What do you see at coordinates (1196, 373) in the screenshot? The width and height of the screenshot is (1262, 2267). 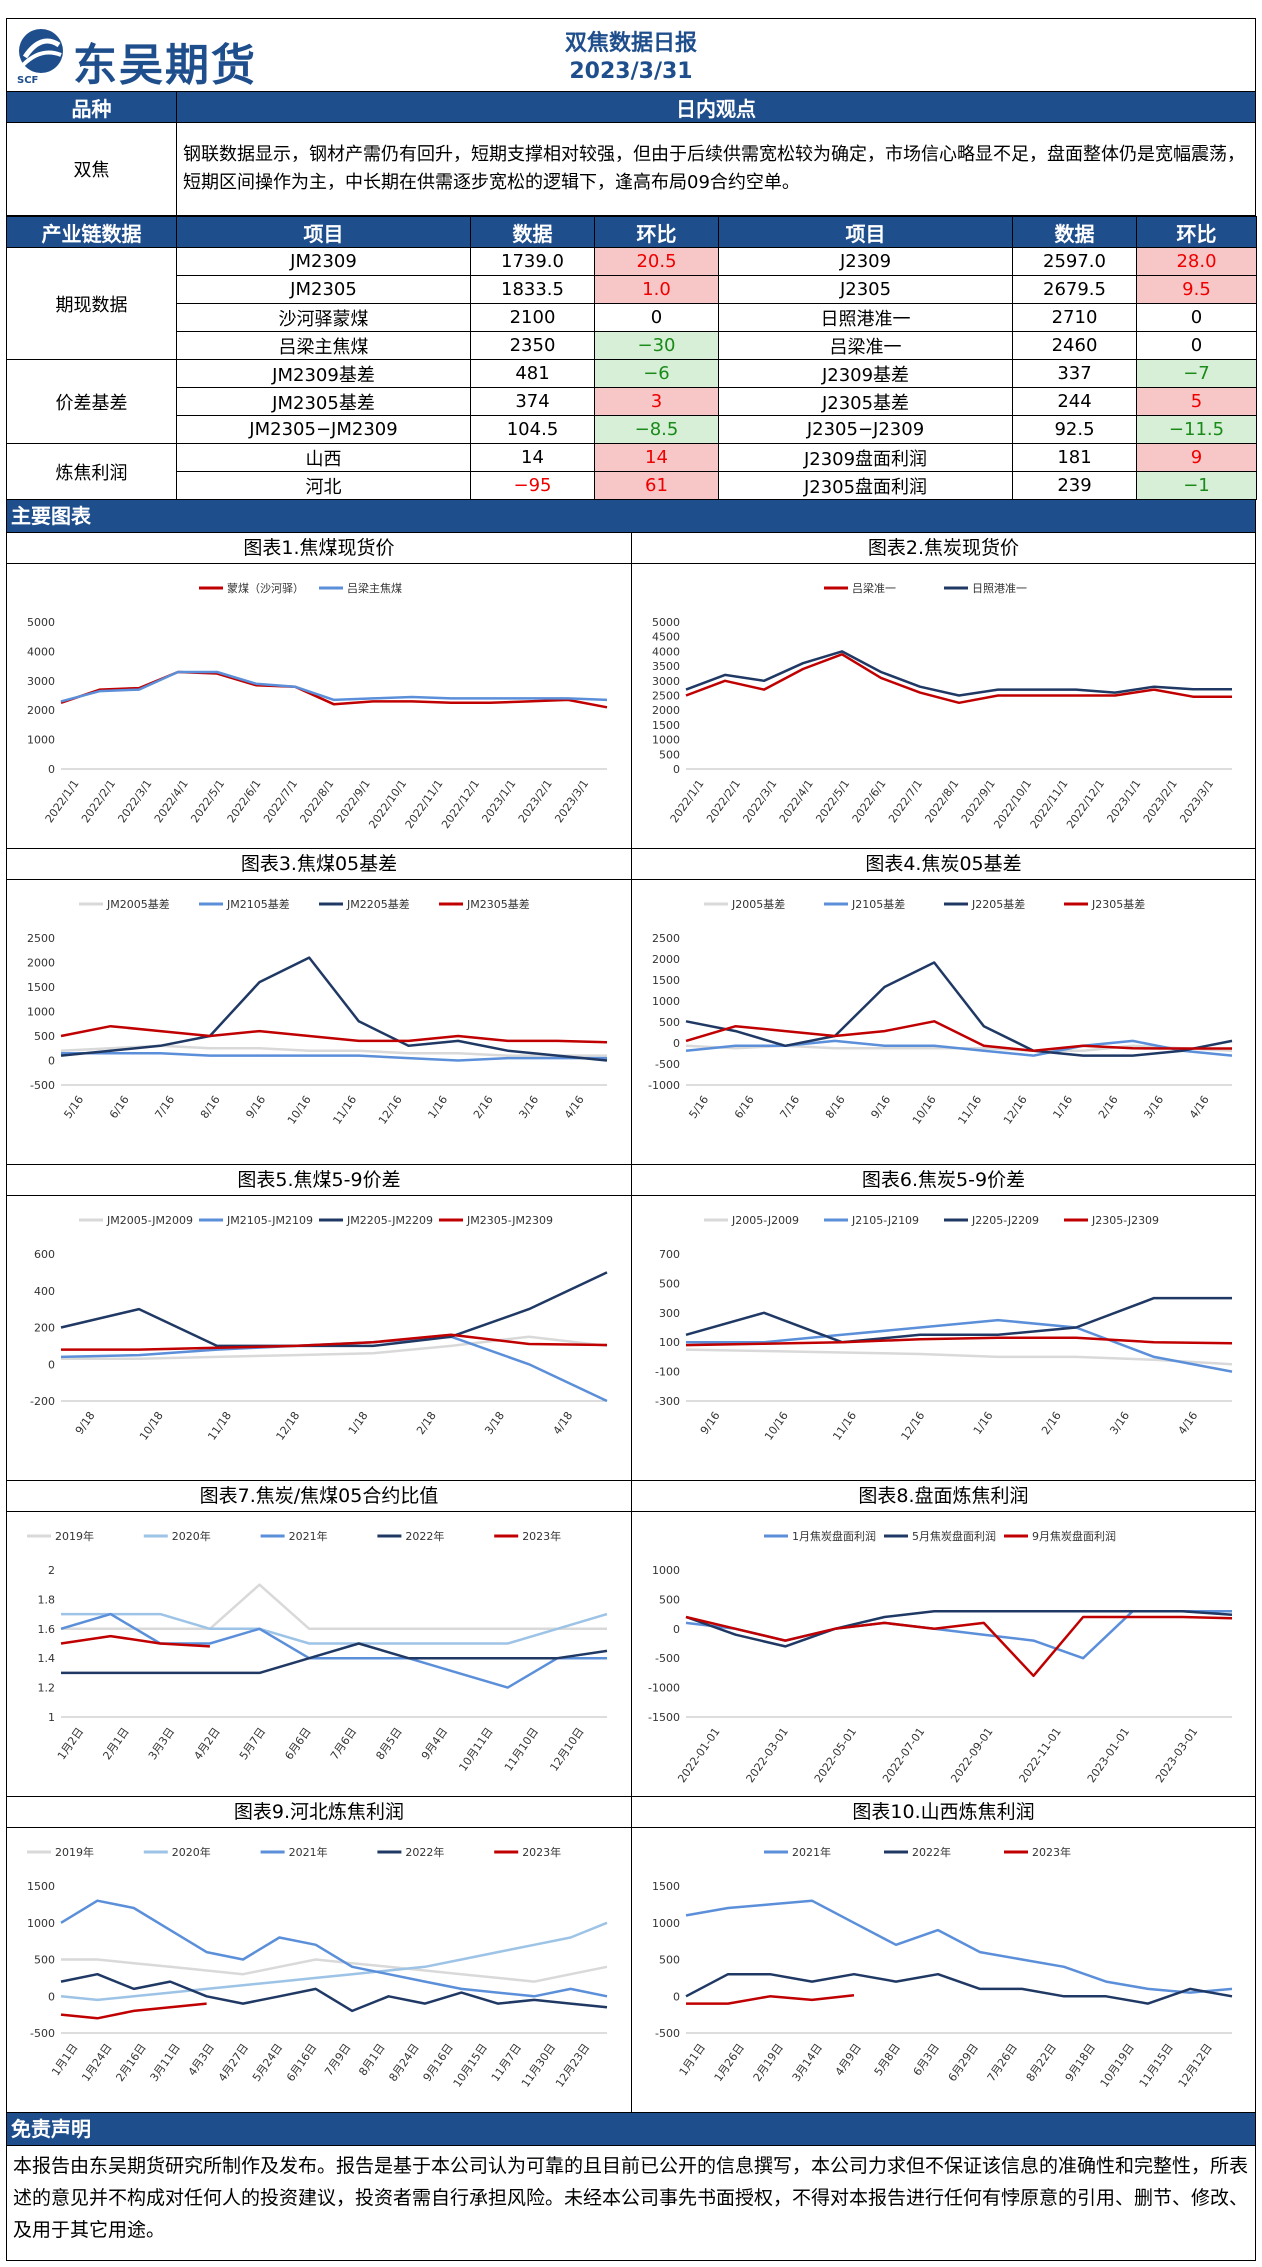 I see `change: −7` at bounding box center [1196, 373].